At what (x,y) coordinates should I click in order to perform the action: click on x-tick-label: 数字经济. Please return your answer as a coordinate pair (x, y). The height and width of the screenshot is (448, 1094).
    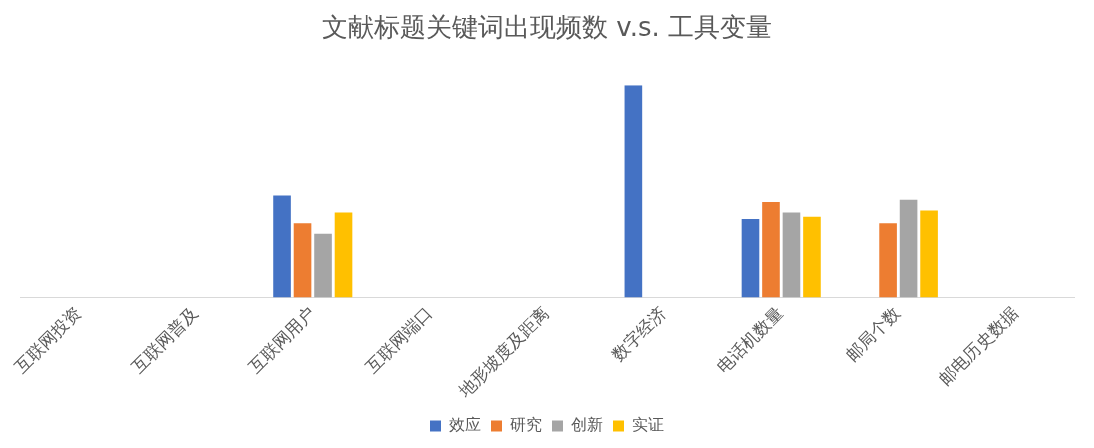
    Looking at the image, I should click on (639, 333).